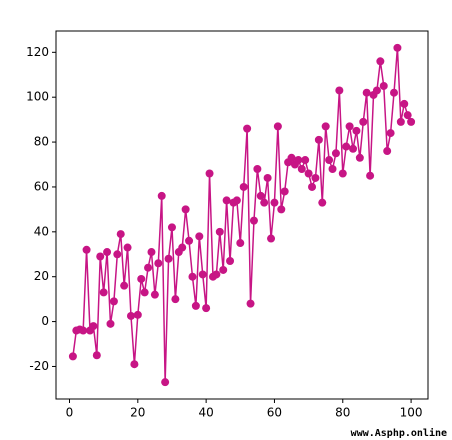 The width and height of the screenshot is (452, 440). What do you see at coordinates (41, 142) in the screenshot?
I see `y-tick-label: 80` at bounding box center [41, 142].